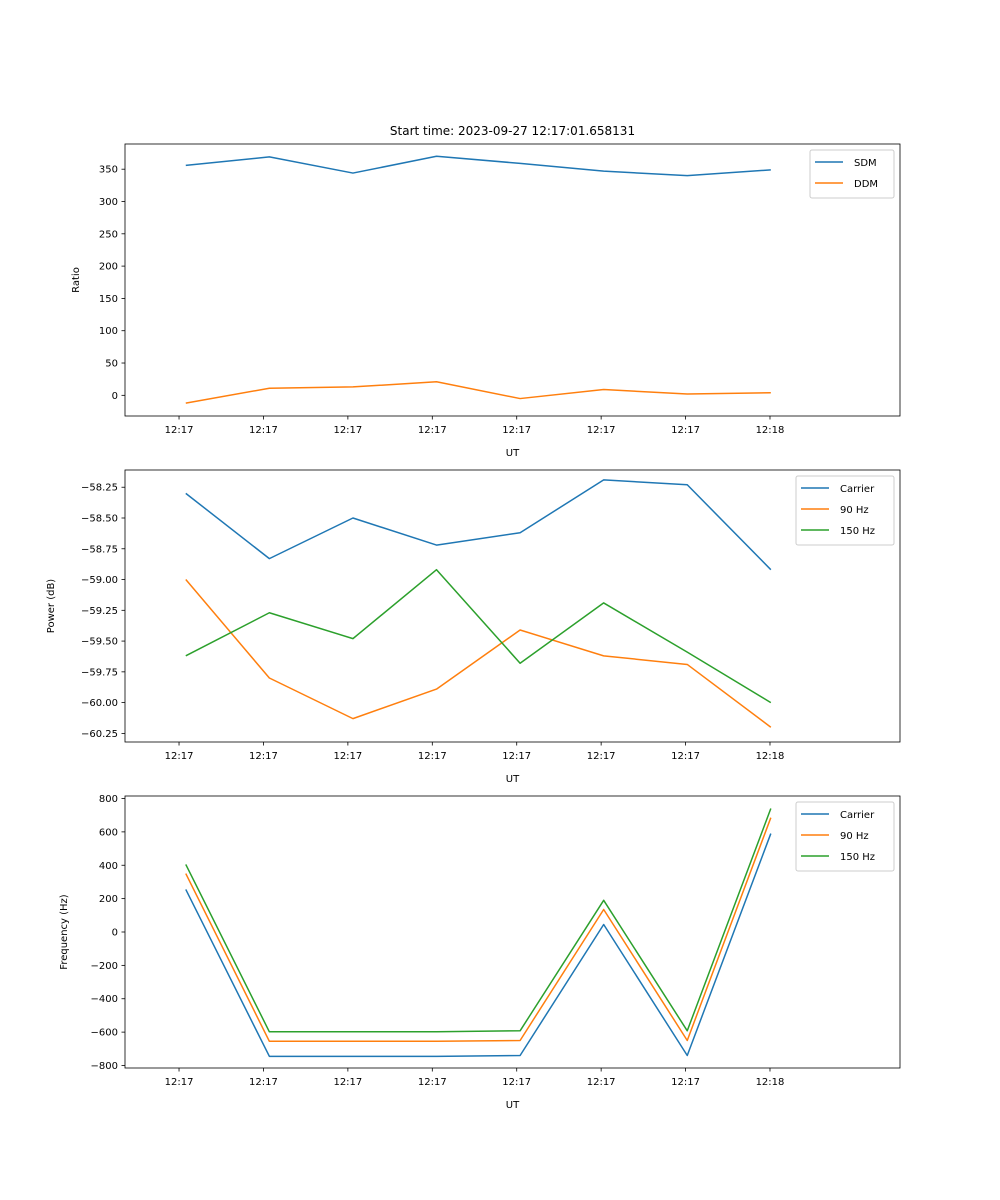  What do you see at coordinates (108, 866) in the screenshot?
I see `y-tick-label: 400` at bounding box center [108, 866].